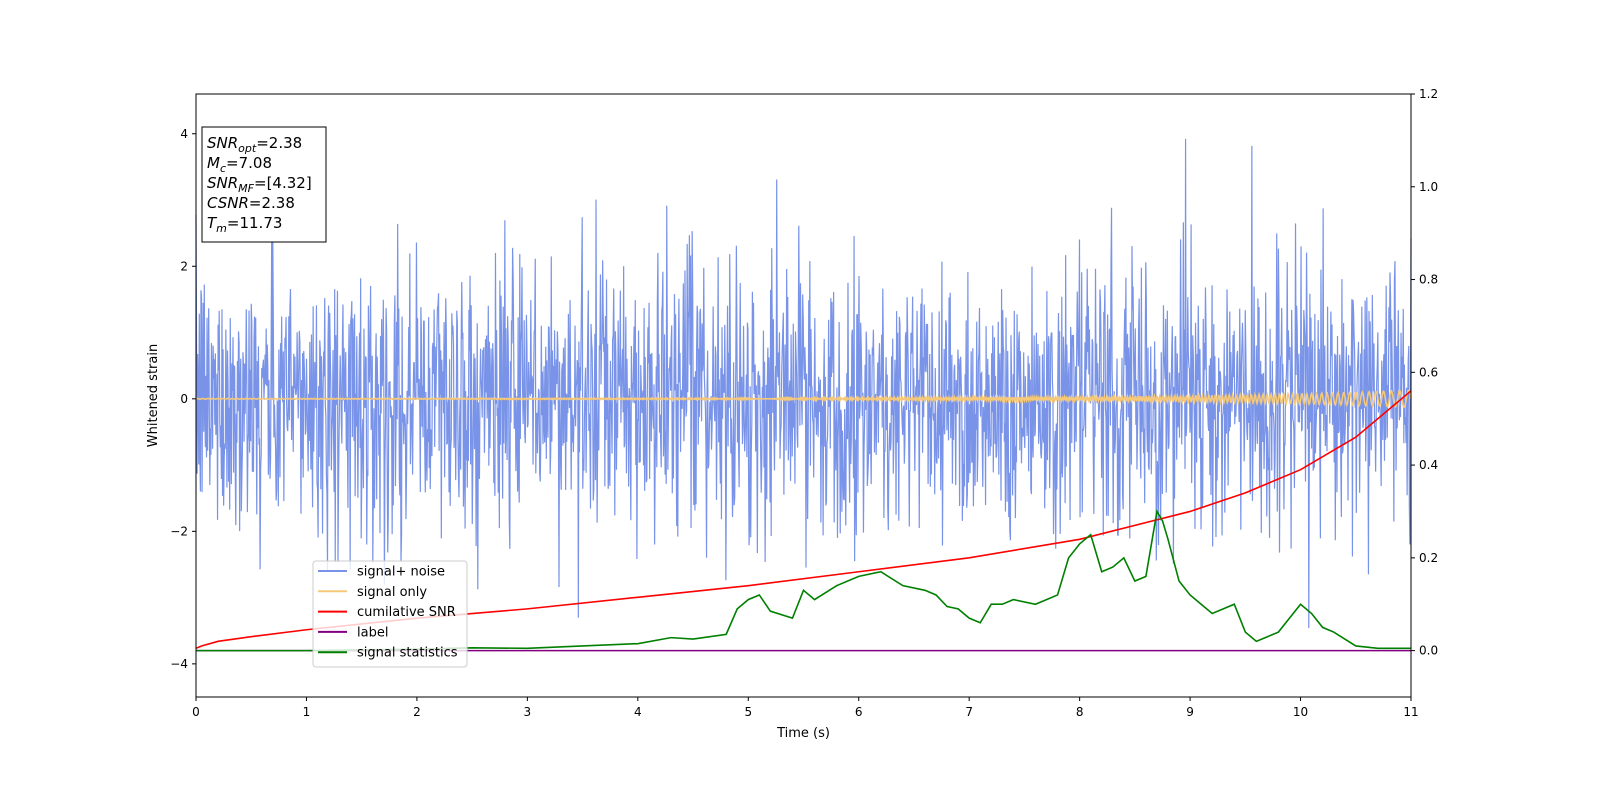 Image resolution: width=1600 pixels, height=800 pixels. What do you see at coordinates (259, 184) in the screenshot?
I see `annotation-line: SNRMF=[4.32]` at bounding box center [259, 184].